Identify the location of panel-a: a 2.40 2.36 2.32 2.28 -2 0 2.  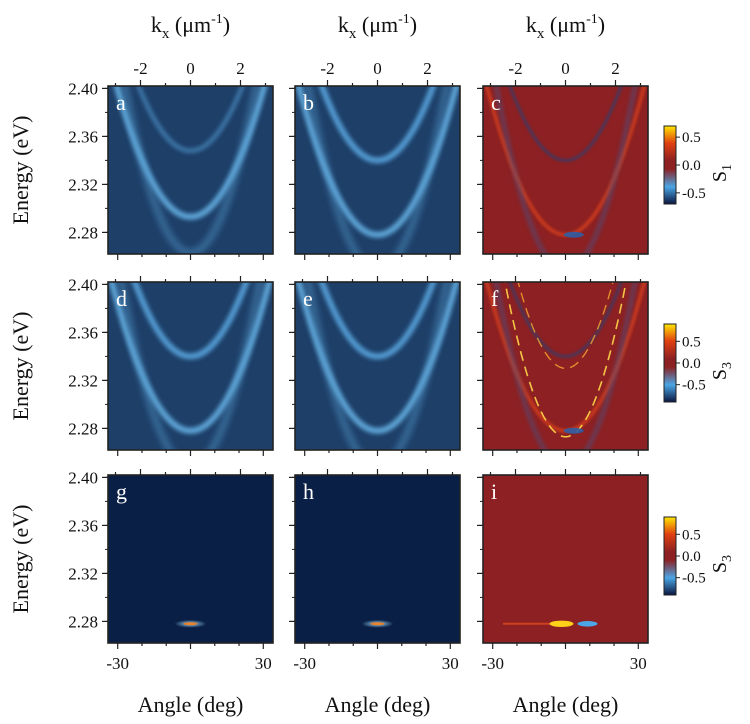
(171, 159).